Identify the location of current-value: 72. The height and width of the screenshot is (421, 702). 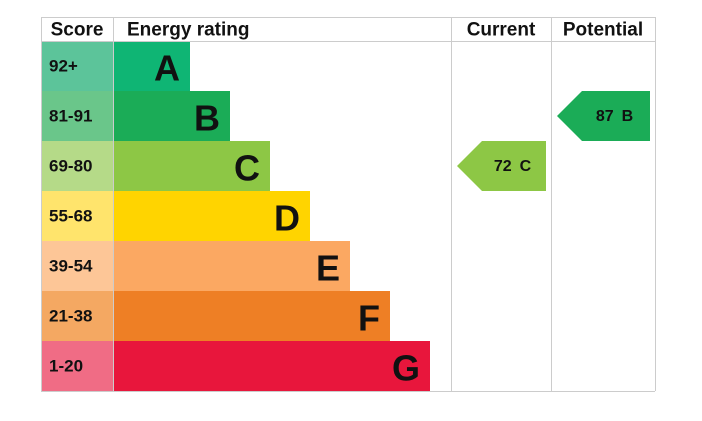
(503, 166).